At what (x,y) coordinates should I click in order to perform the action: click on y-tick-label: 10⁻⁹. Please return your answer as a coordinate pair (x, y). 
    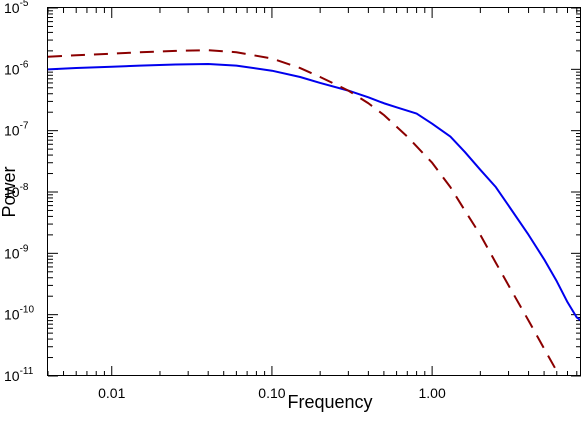
    Looking at the image, I should click on (16, 252).